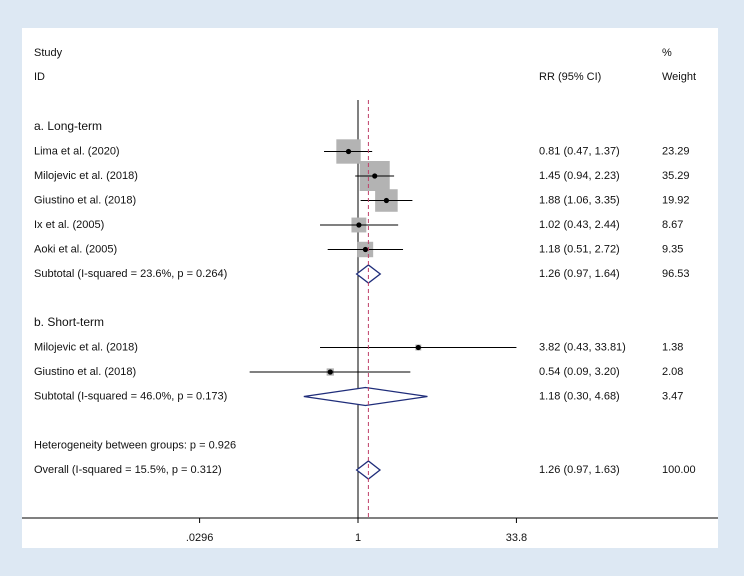  Describe the element at coordinates (570, 77) in the screenshot. I see `header-ci: RR (95% CI)` at that location.